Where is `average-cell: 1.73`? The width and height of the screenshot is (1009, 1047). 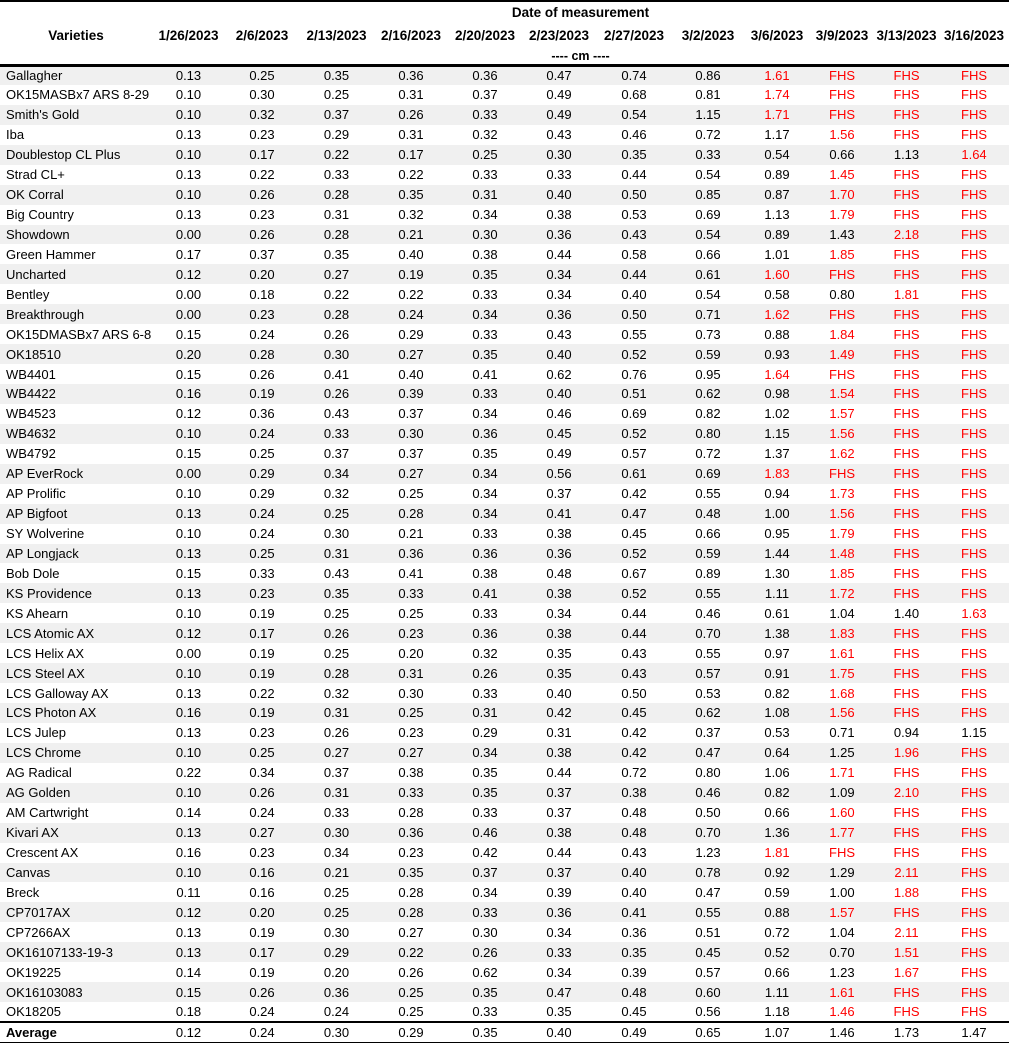 average-cell: 1.73 is located at coordinates (906, 1032).